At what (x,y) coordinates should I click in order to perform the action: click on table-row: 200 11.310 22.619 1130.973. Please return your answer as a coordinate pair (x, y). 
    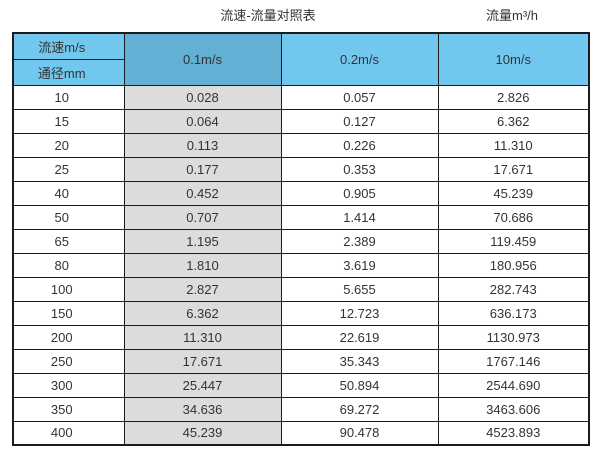
    Looking at the image, I should click on (301, 337).